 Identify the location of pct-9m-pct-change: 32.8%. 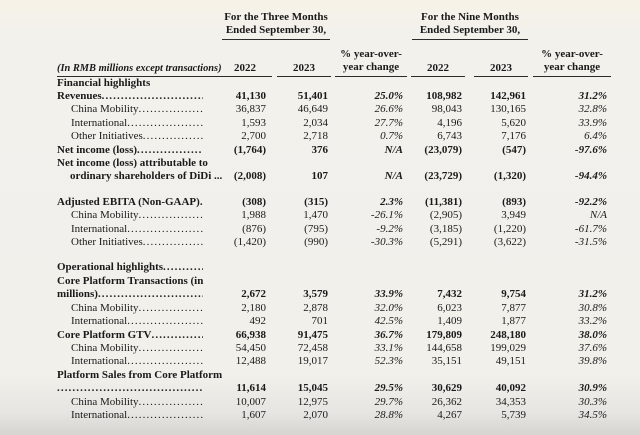
(592, 109).